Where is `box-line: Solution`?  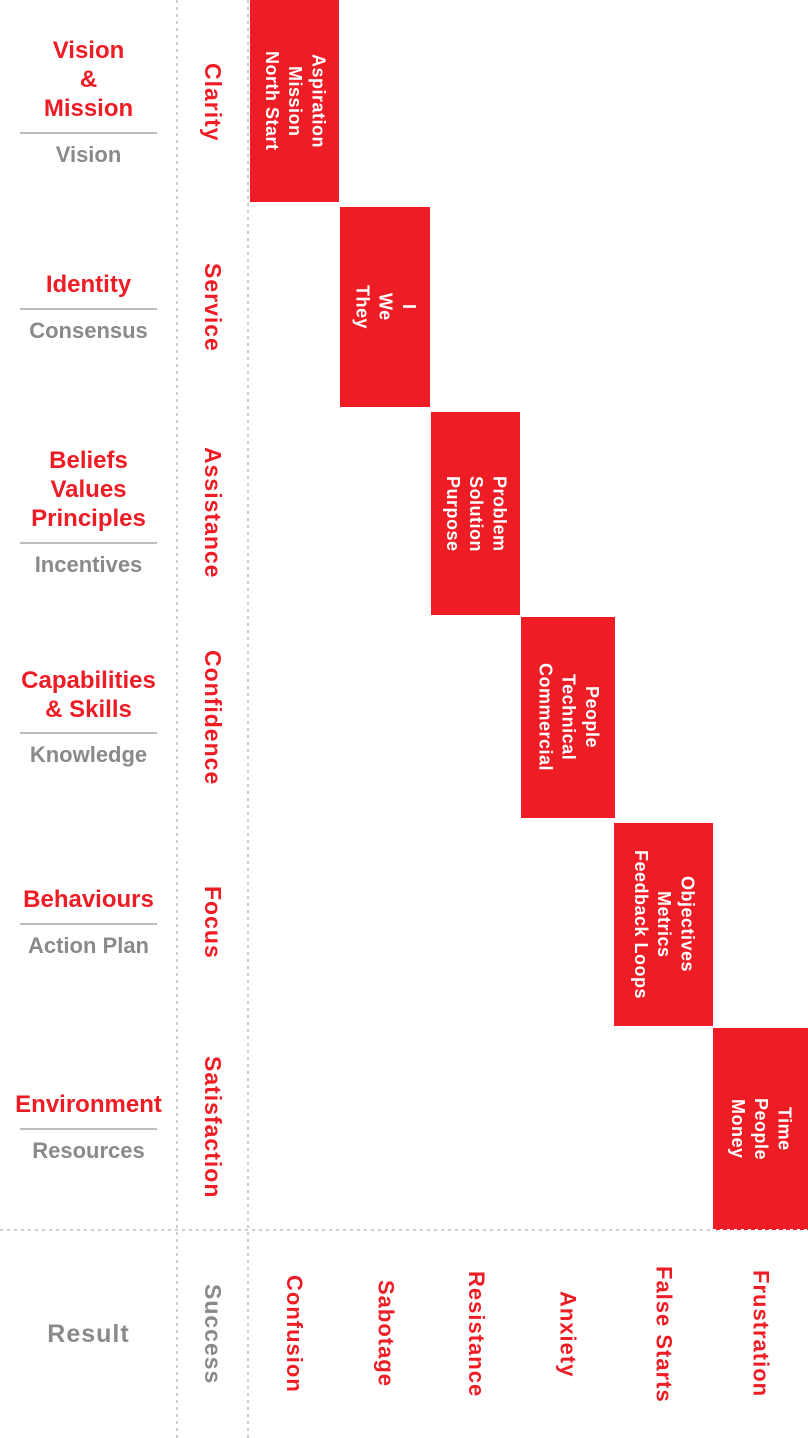
box-line: Solution is located at coordinates (476, 513).